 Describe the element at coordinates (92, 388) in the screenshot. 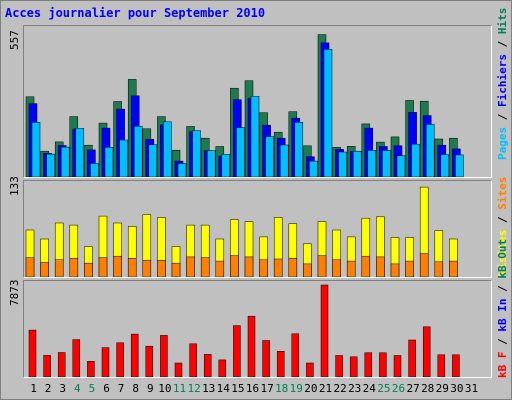

I see `day-label-5: 5` at that location.